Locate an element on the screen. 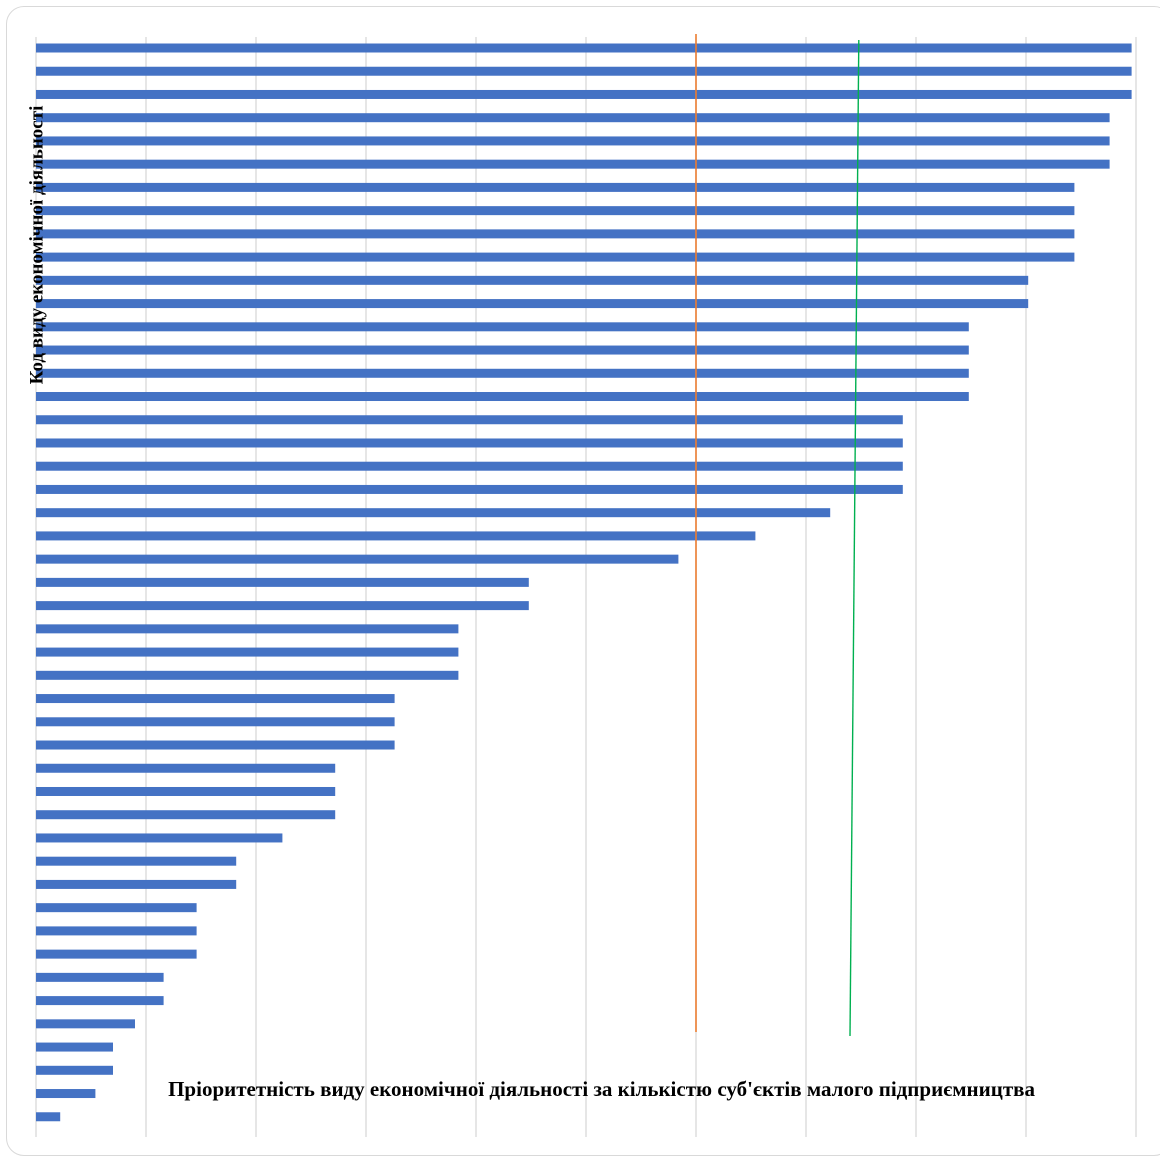 The height and width of the screenshot is (1162, 1160). reference-lines is located at coordinates (777, 535).